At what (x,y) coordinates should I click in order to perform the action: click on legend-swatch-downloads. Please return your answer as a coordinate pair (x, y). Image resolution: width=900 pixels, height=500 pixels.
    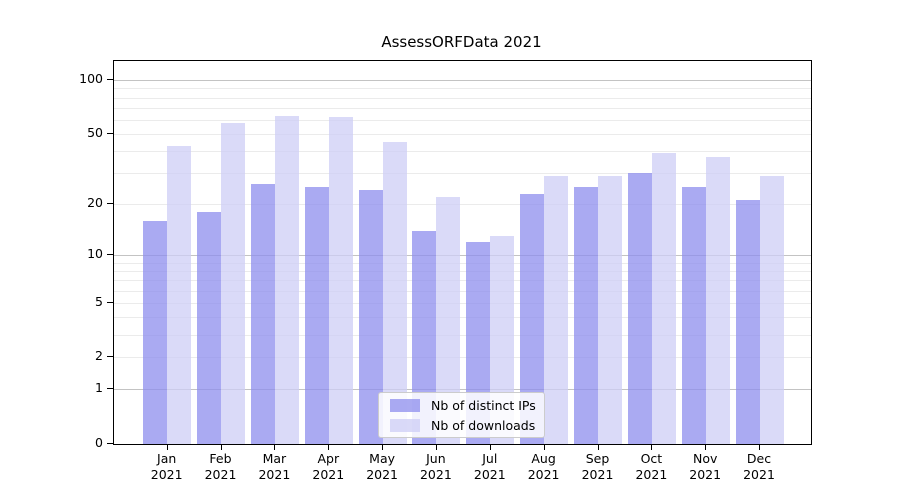
    Looking at the image, I should click on (405, 425).